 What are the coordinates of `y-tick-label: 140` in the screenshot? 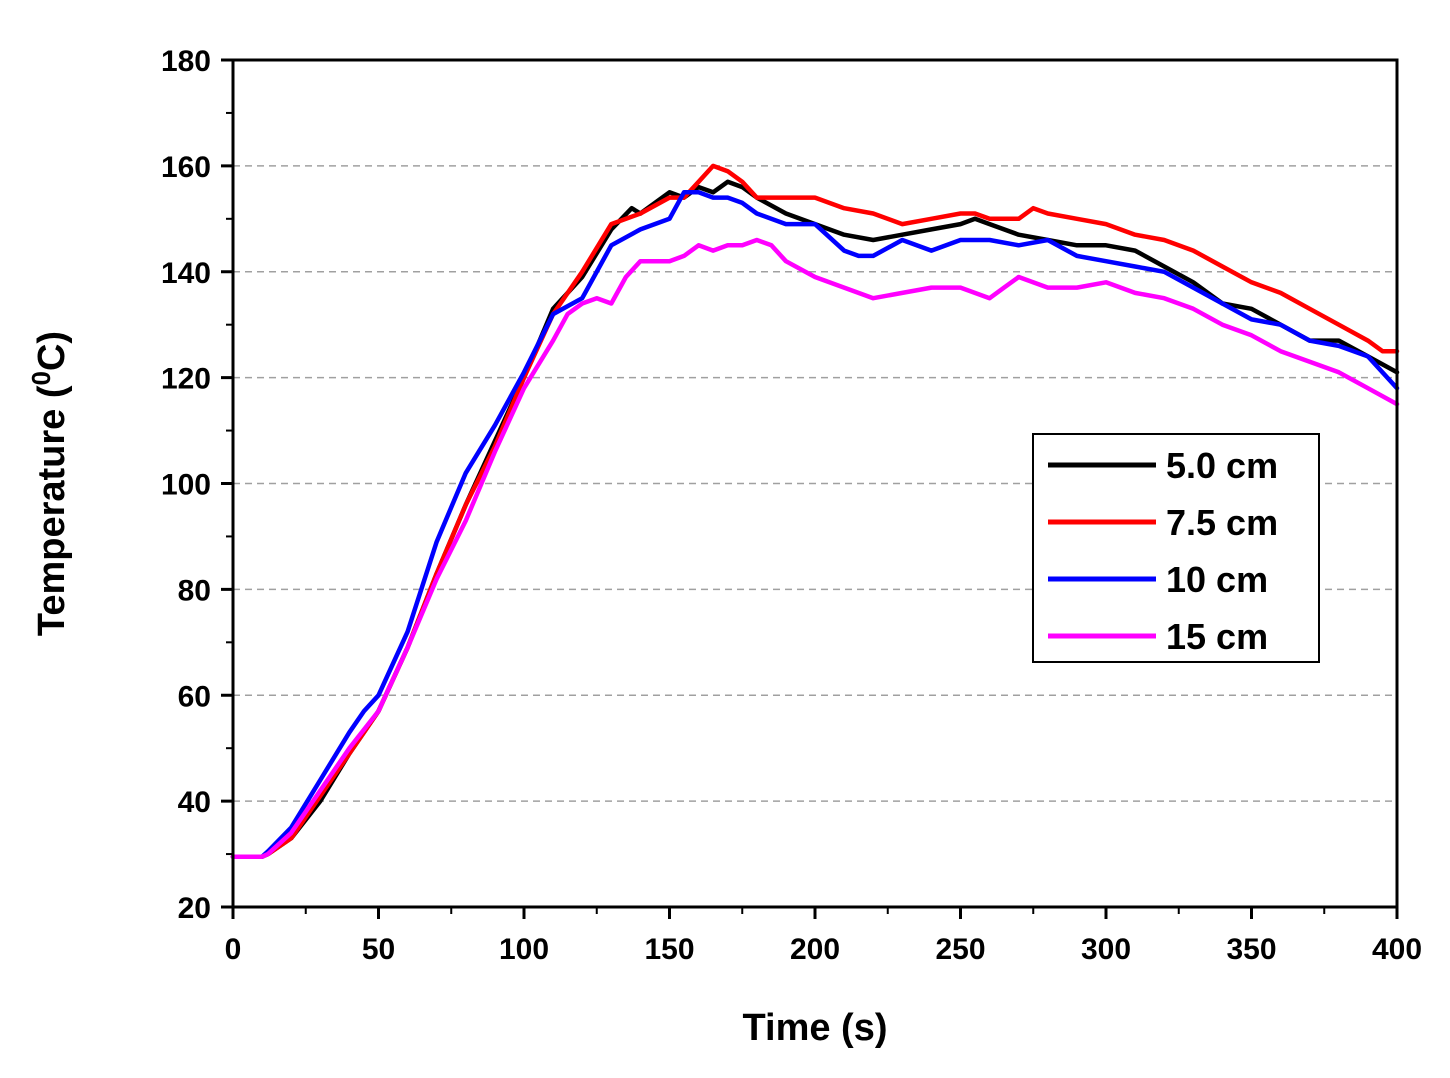 It's located at (186, 273).